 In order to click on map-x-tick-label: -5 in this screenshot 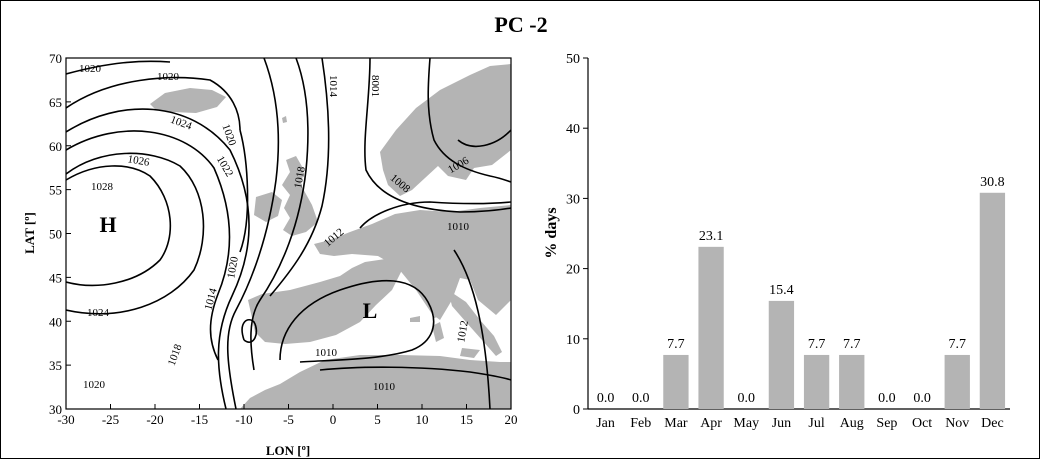, I will do `click(288, 419)`.